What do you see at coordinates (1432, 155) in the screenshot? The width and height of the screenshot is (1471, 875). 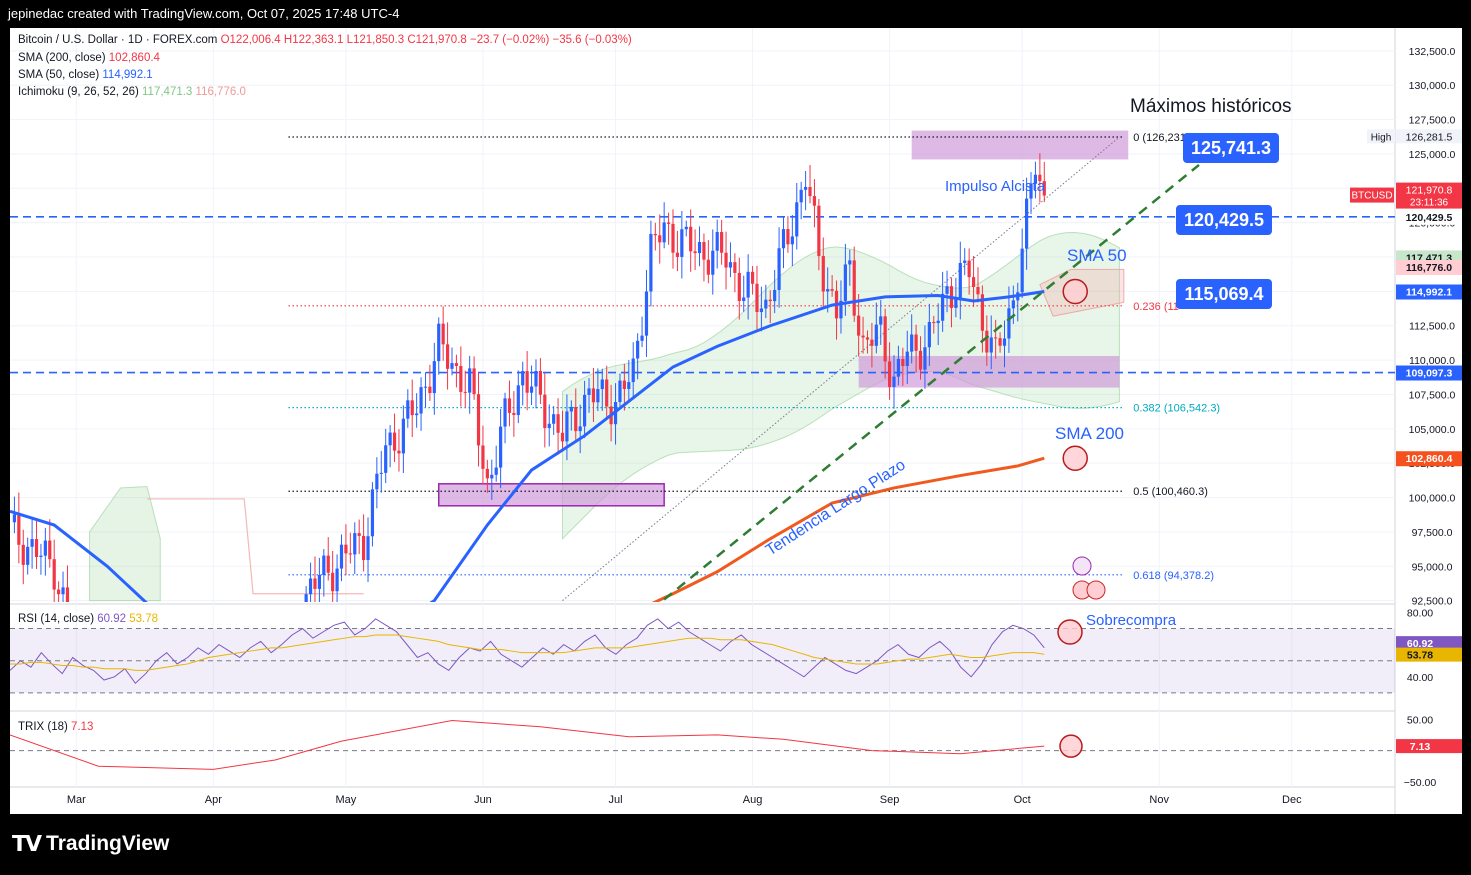 I see `y-tick-label: 125,000.0` at bounding box center [1432, 155].